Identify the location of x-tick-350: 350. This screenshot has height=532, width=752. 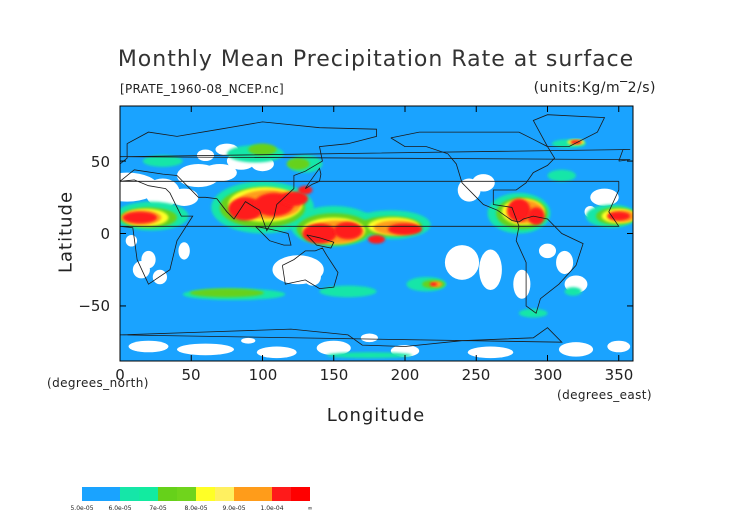
(619, 375).